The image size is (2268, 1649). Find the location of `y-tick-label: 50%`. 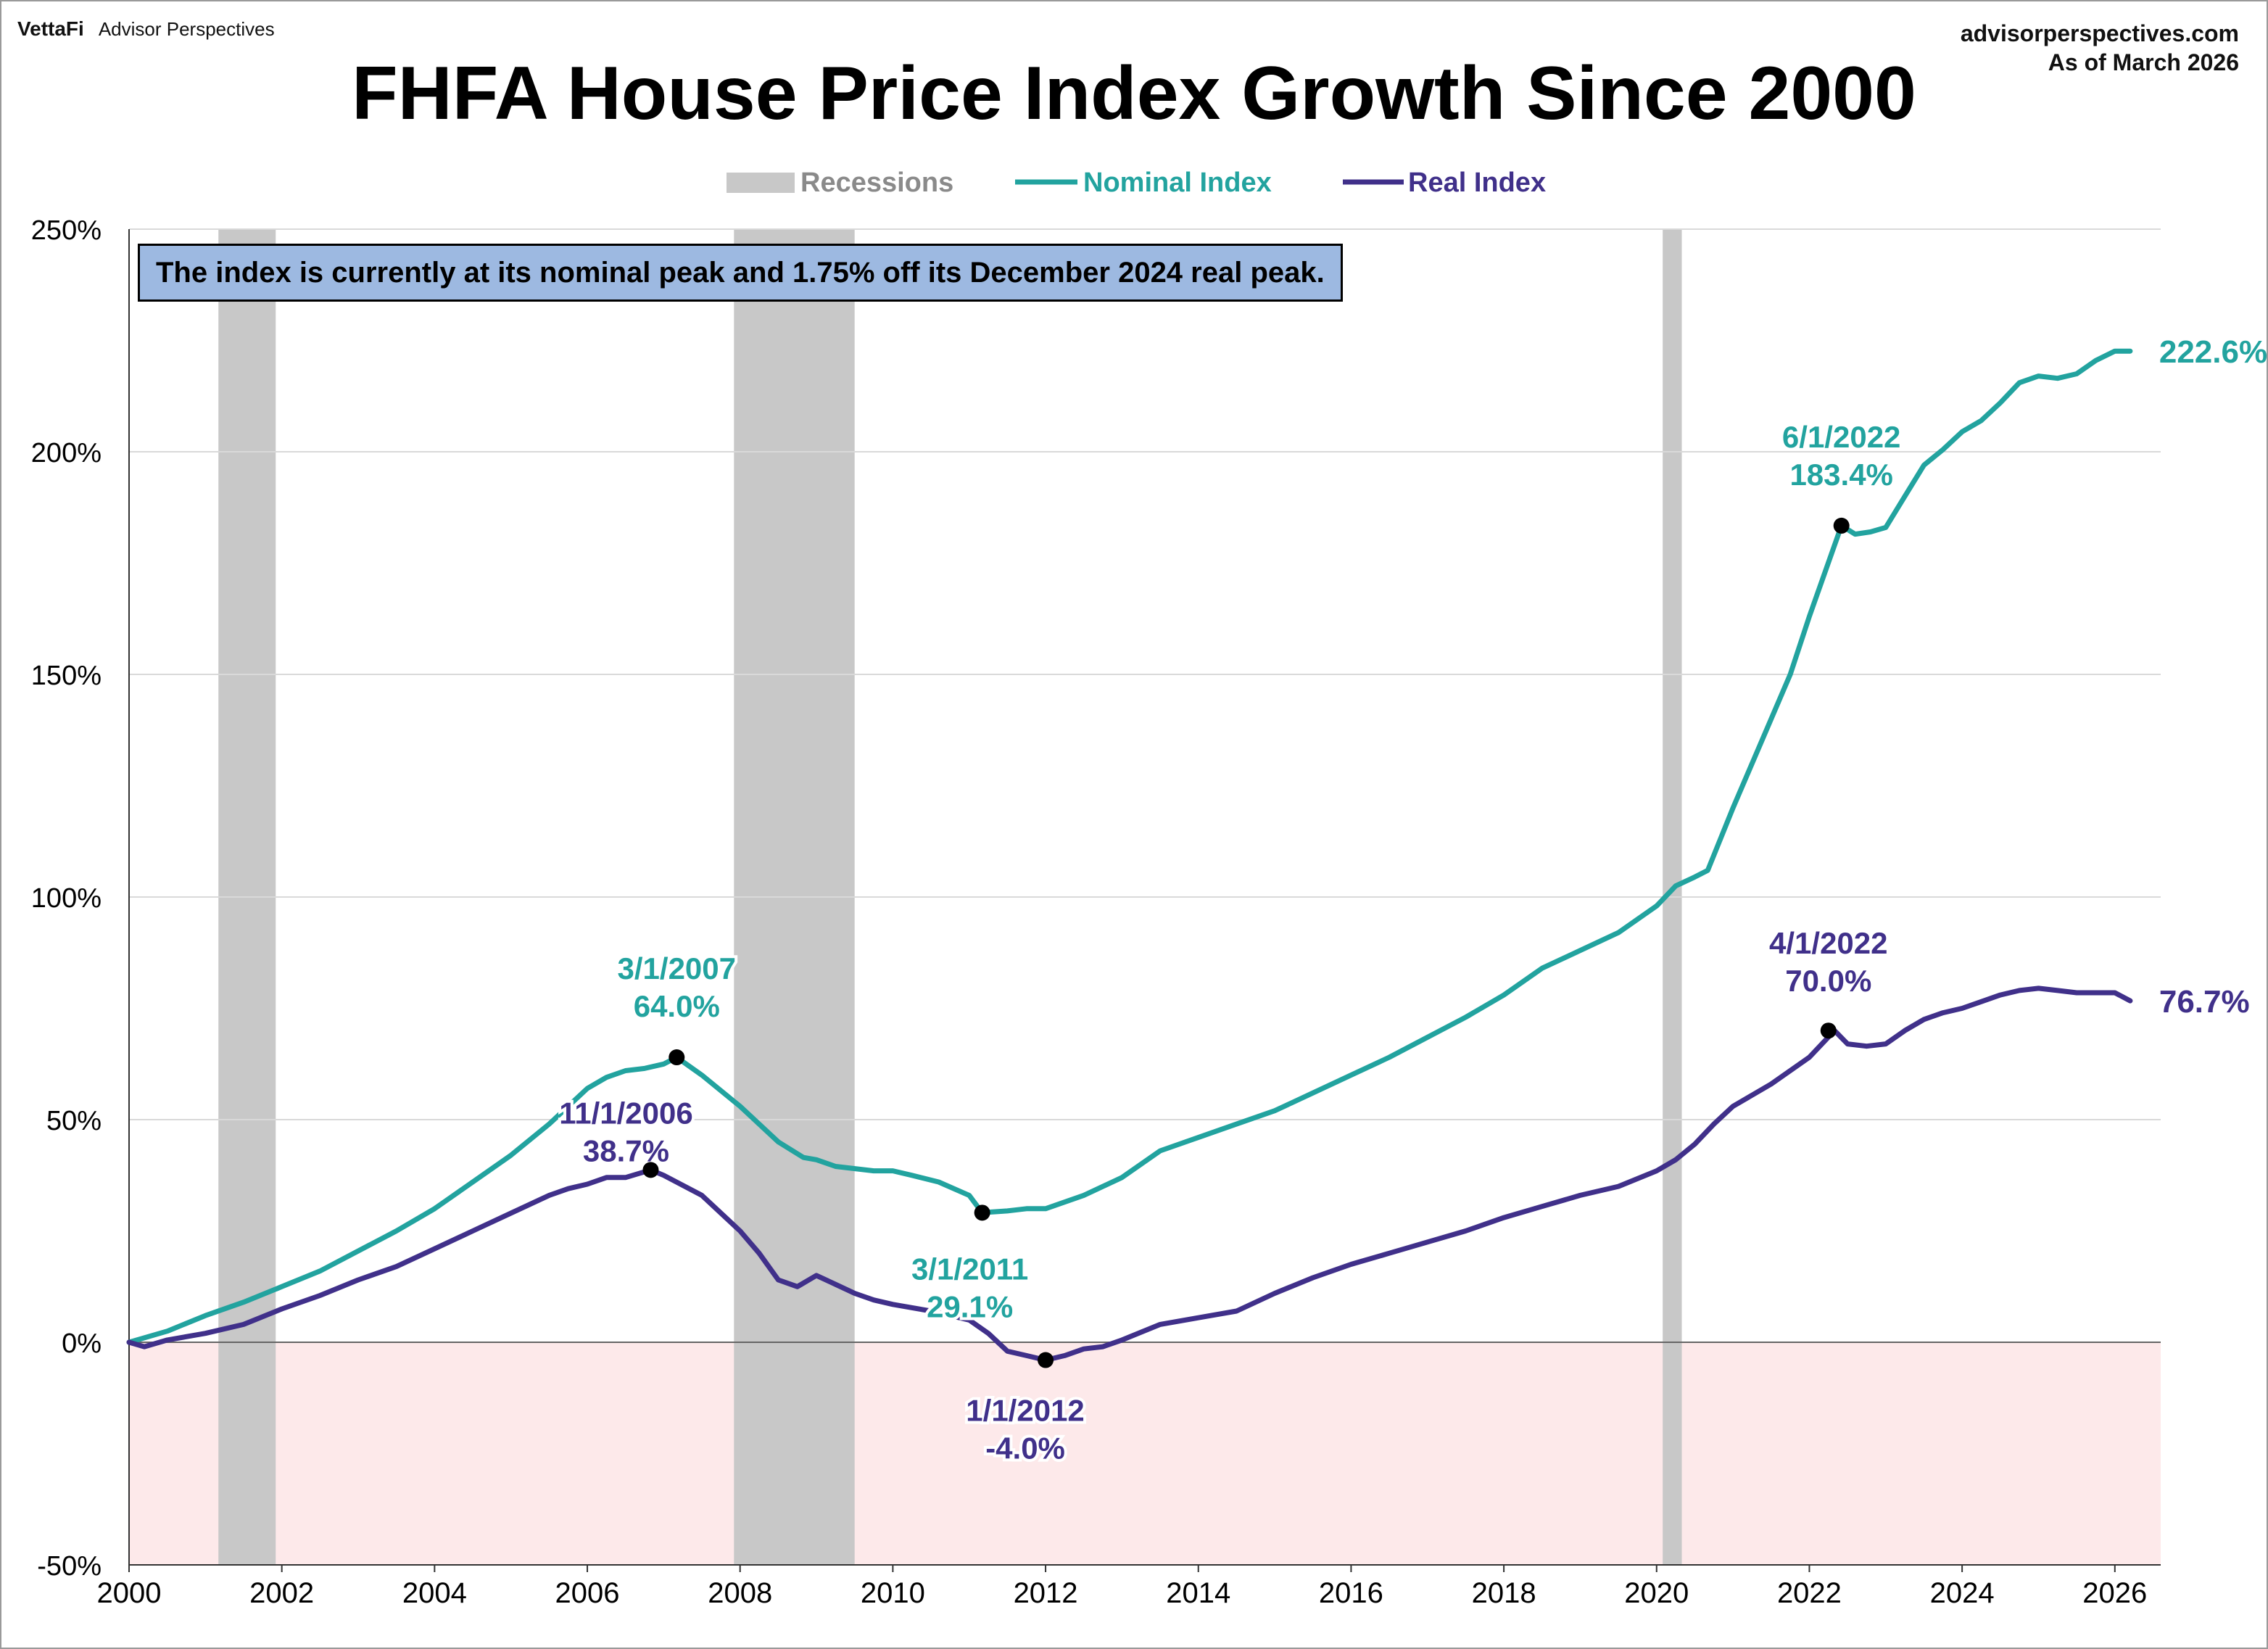

y-tick-label: 50% is located at coordinates (74, 1121).